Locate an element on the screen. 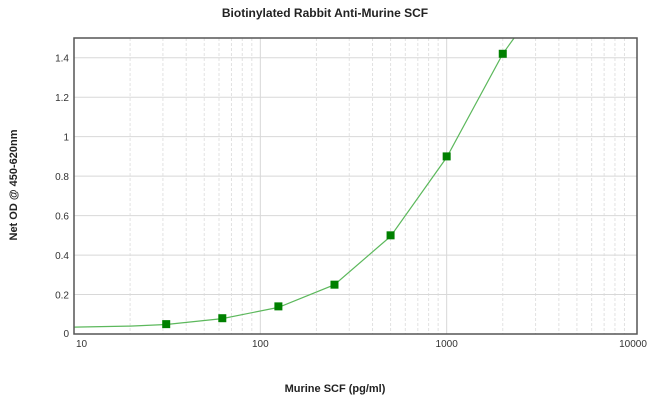 The width and height of the screenshot is (650, 407). x-tick-label: 10000 is located at coordinates (633, 344).